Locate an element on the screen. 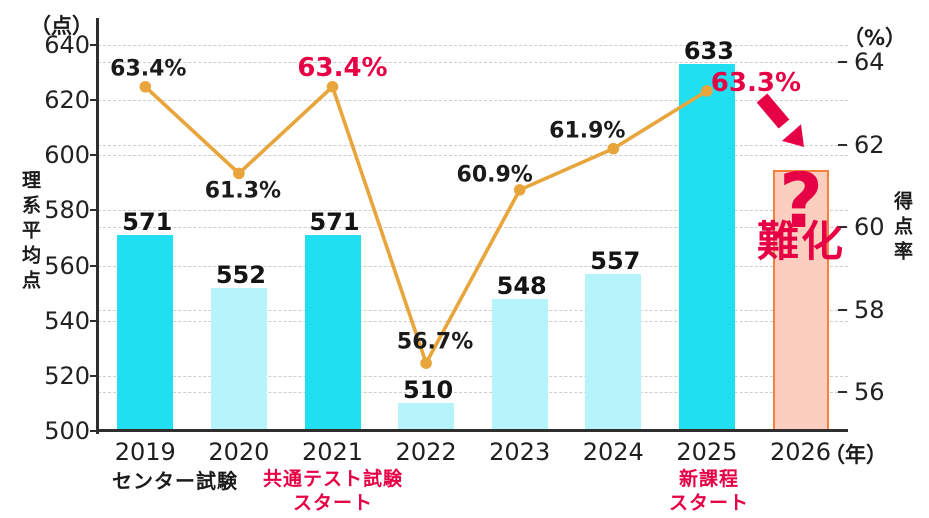 The height and width of the screenshot is (518, 929). x-tick-label-2021: 2021 is located at coordinates (332, 452).